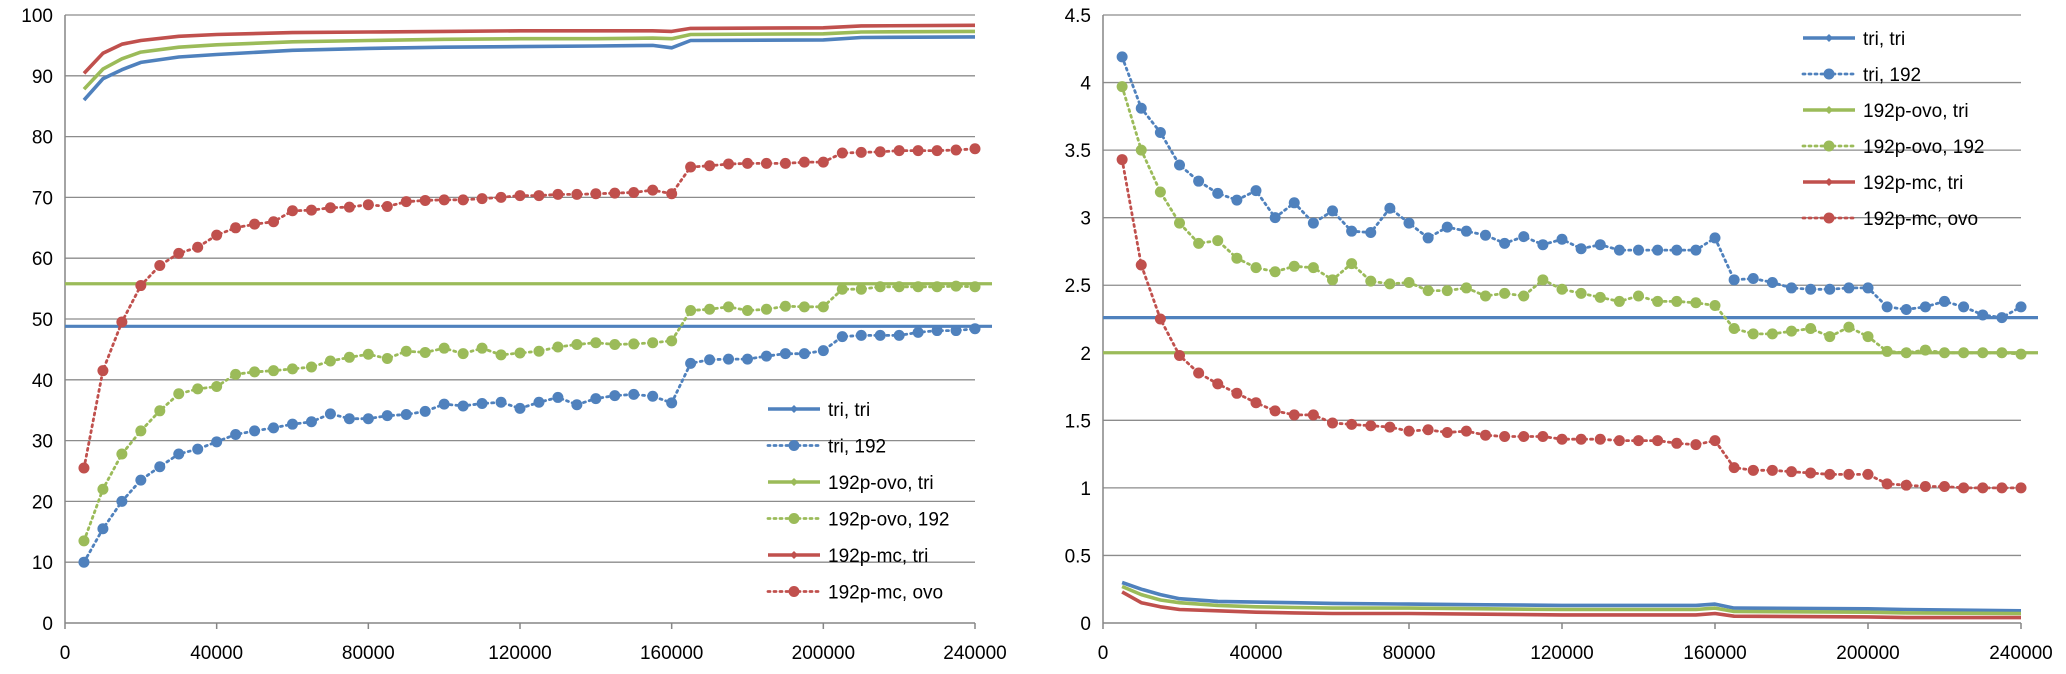 The height and width of the screenshot is (674, 2066). What do you see at coordinates (1924, 147) in the screenshot?
I see `legend-label: 192p-ovo, 192` at bounding box center [1924, 147].